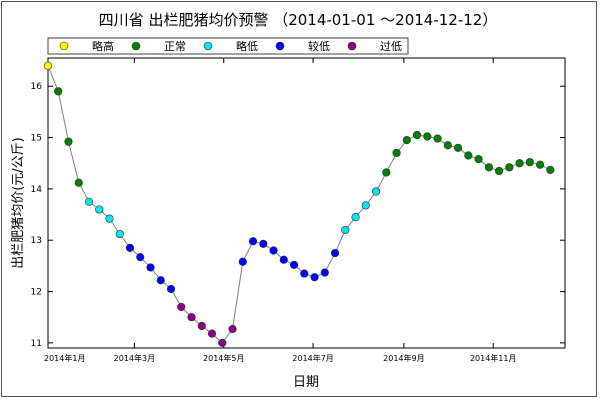  I want to click on legend-label: 略低, so click(247, 46).